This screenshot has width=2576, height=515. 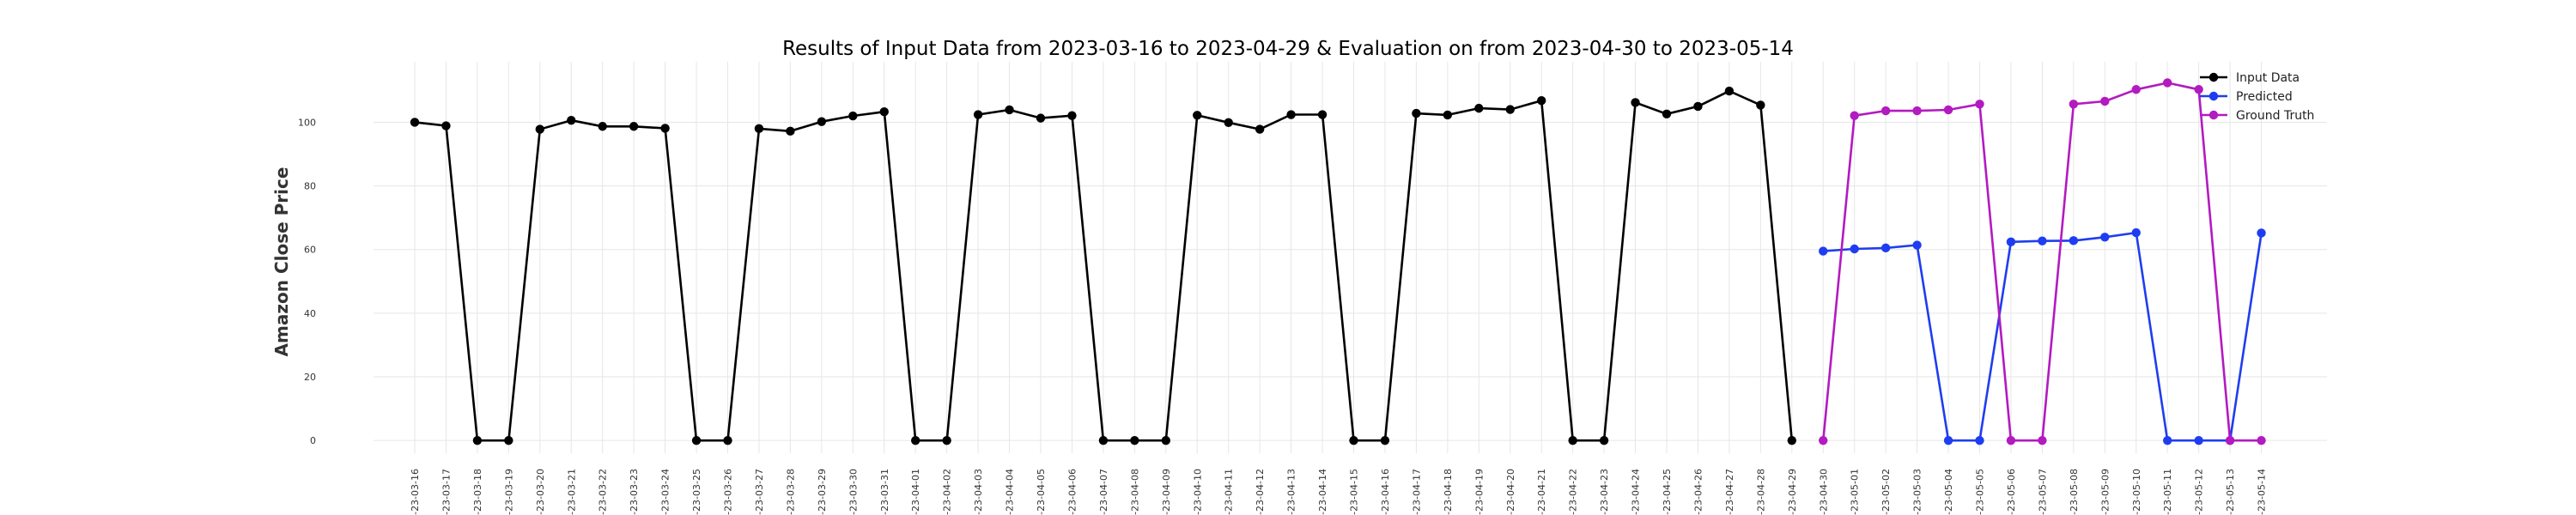 What do you see at coordinates (310, 313) in the screenshot?
I see `y-tick-label: 40` at bounding box center [310, 313].